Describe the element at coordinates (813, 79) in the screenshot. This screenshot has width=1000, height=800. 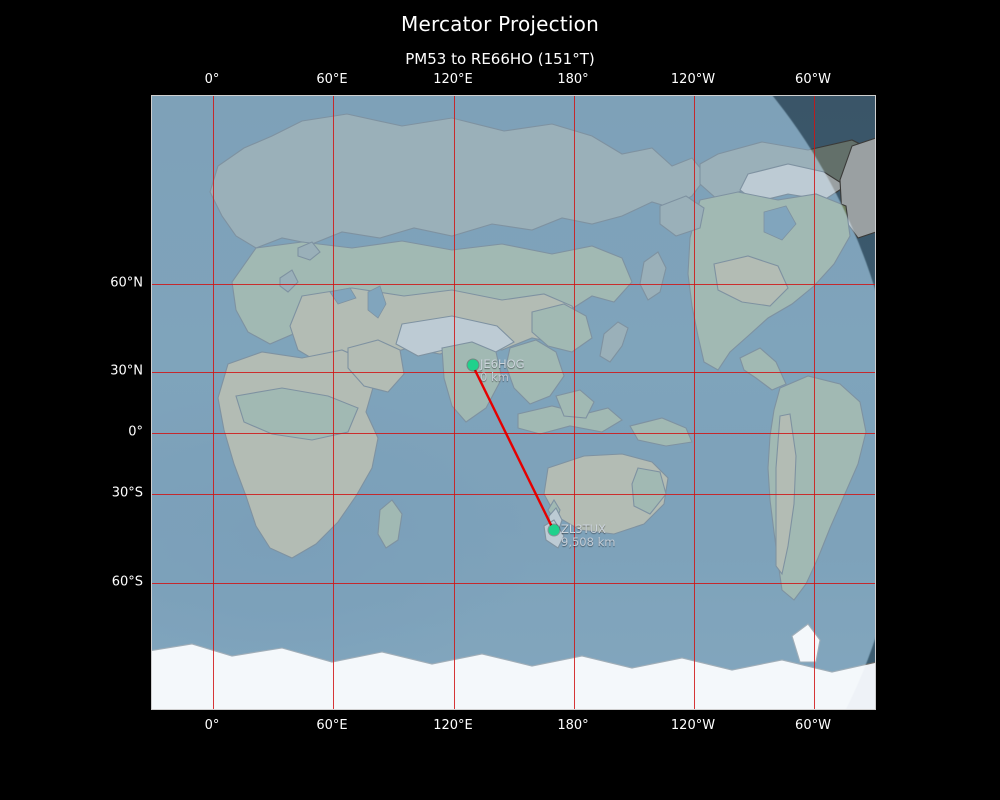
I see `x-tick-top-60w: 60°W` at that location.